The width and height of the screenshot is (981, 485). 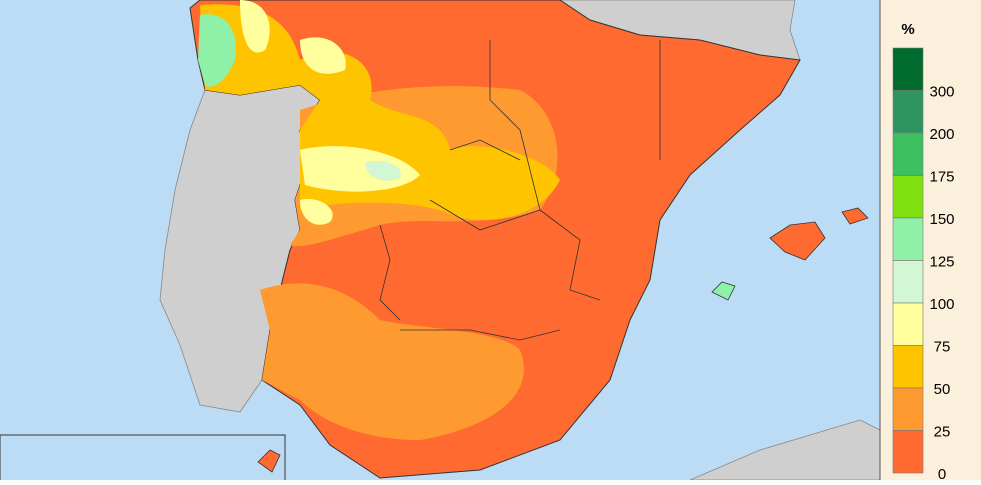 What do you see at coordinates (855, 216) in the screenshot?
I see `menorca` at bounding box center [855, 216].